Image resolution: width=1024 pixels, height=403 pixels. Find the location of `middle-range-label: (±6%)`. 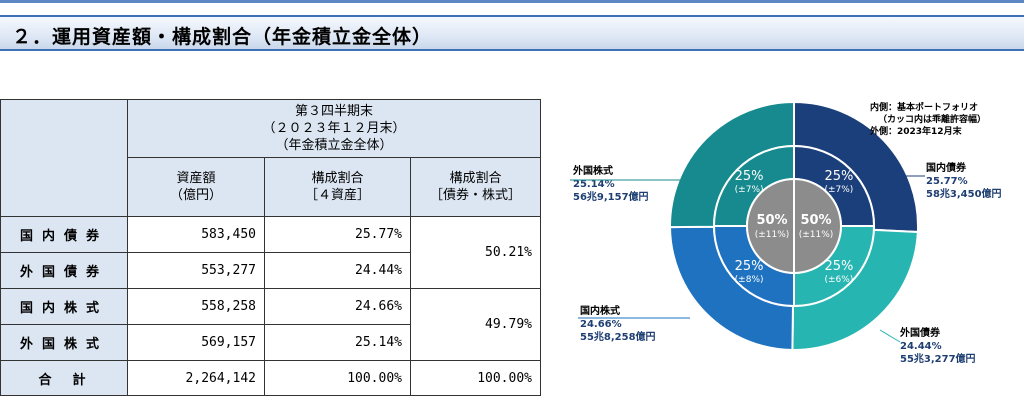

middle-range-label: (±6%) is located at coordinates (838, 280).